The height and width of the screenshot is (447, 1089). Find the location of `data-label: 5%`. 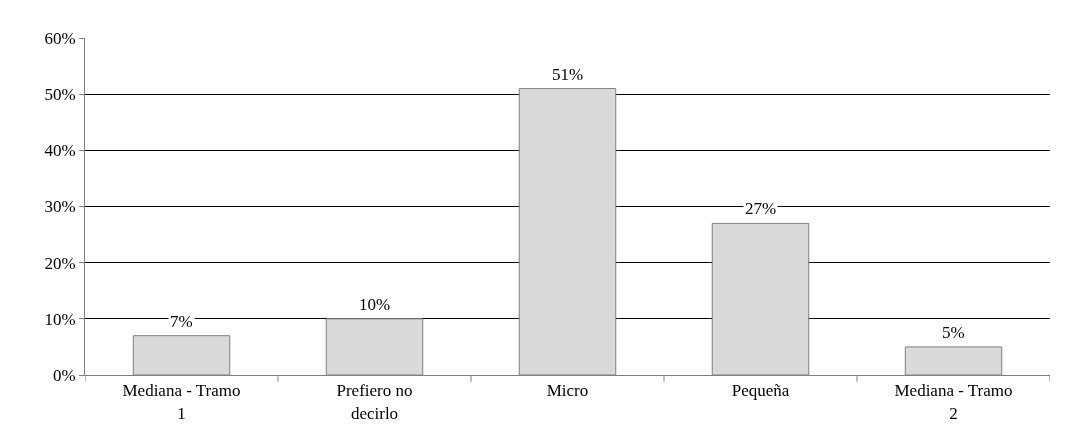

data-label: 5% is located at coordinates (953, 332).